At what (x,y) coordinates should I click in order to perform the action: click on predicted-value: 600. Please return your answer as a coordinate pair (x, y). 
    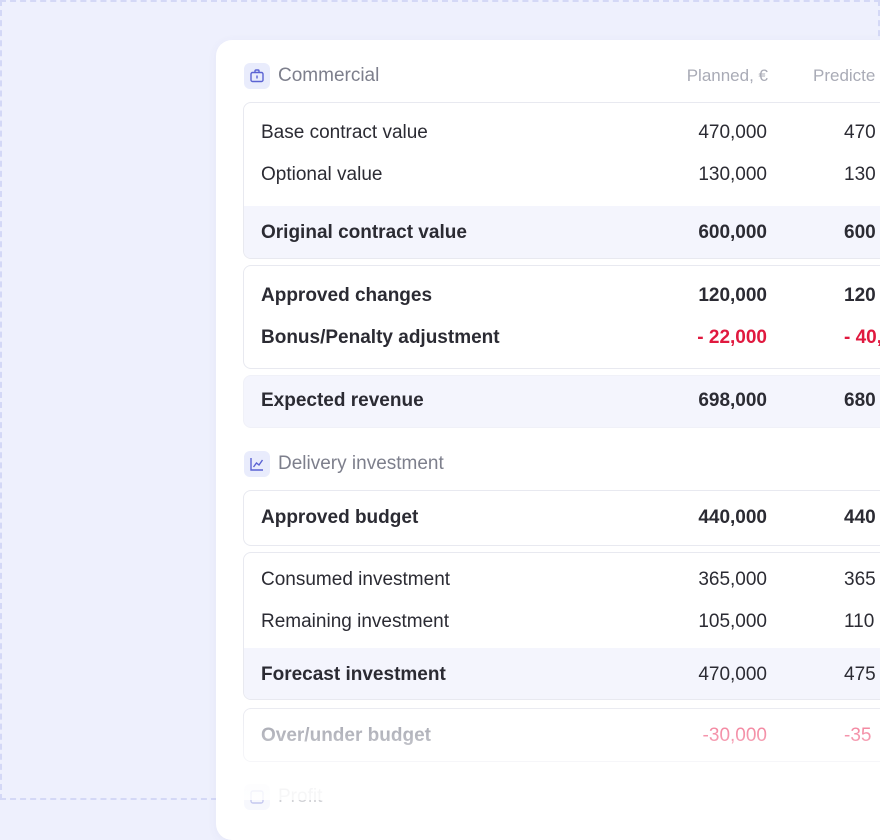
    Looking at the image, I should click on (860, 232).